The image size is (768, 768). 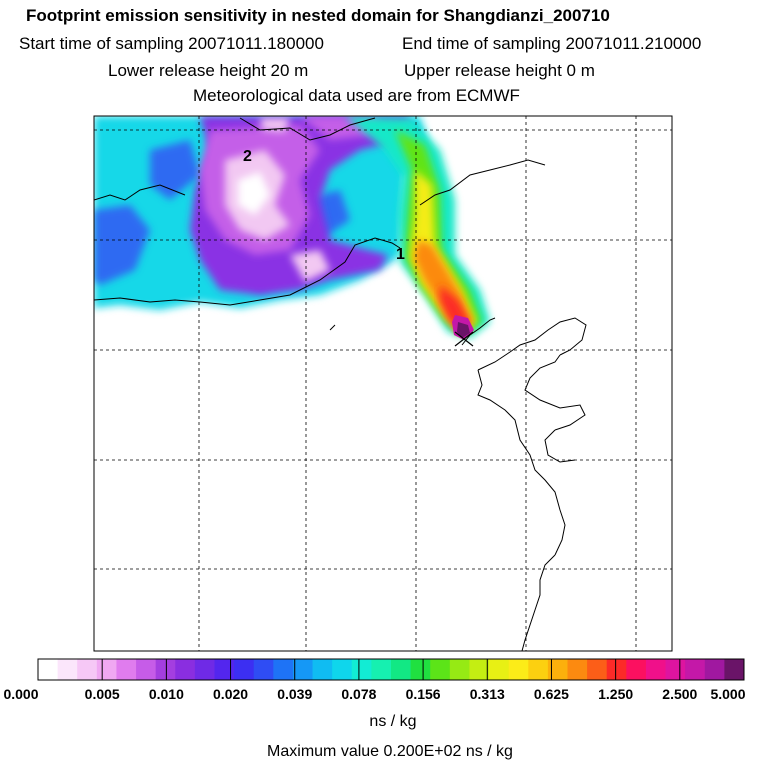 What do you see at coordinates (294, 694) in the screenshot?
I see `colorbar-tick-label: 0.039` at bounding box center [294, 694].